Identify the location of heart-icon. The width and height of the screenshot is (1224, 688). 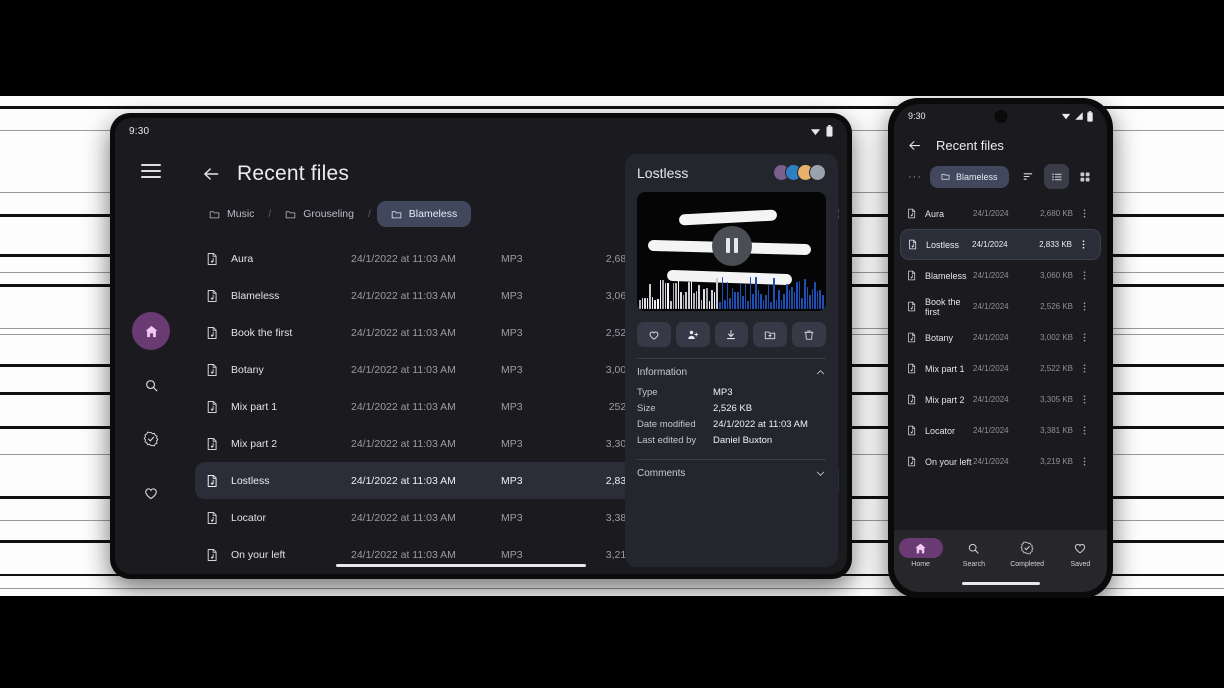
(151, 493).